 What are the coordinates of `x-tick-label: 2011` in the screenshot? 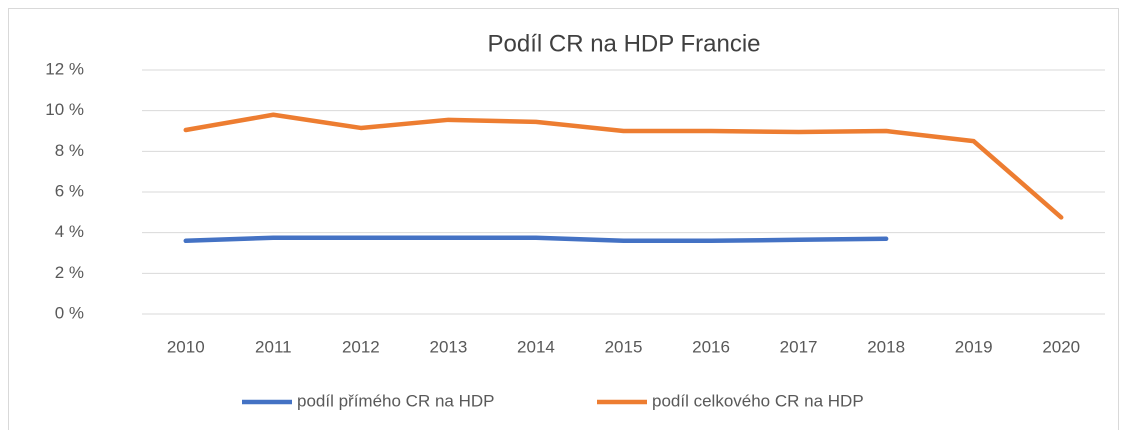 It's located at (273, 346).